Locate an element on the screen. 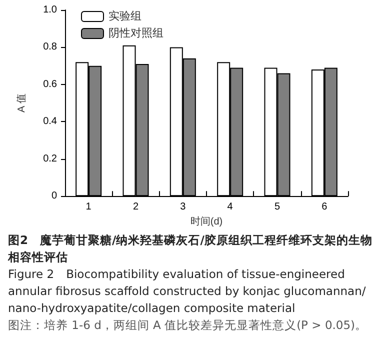 The image size is (388, 363). x-tick-label: 1 is located at coordinates (89, 207).